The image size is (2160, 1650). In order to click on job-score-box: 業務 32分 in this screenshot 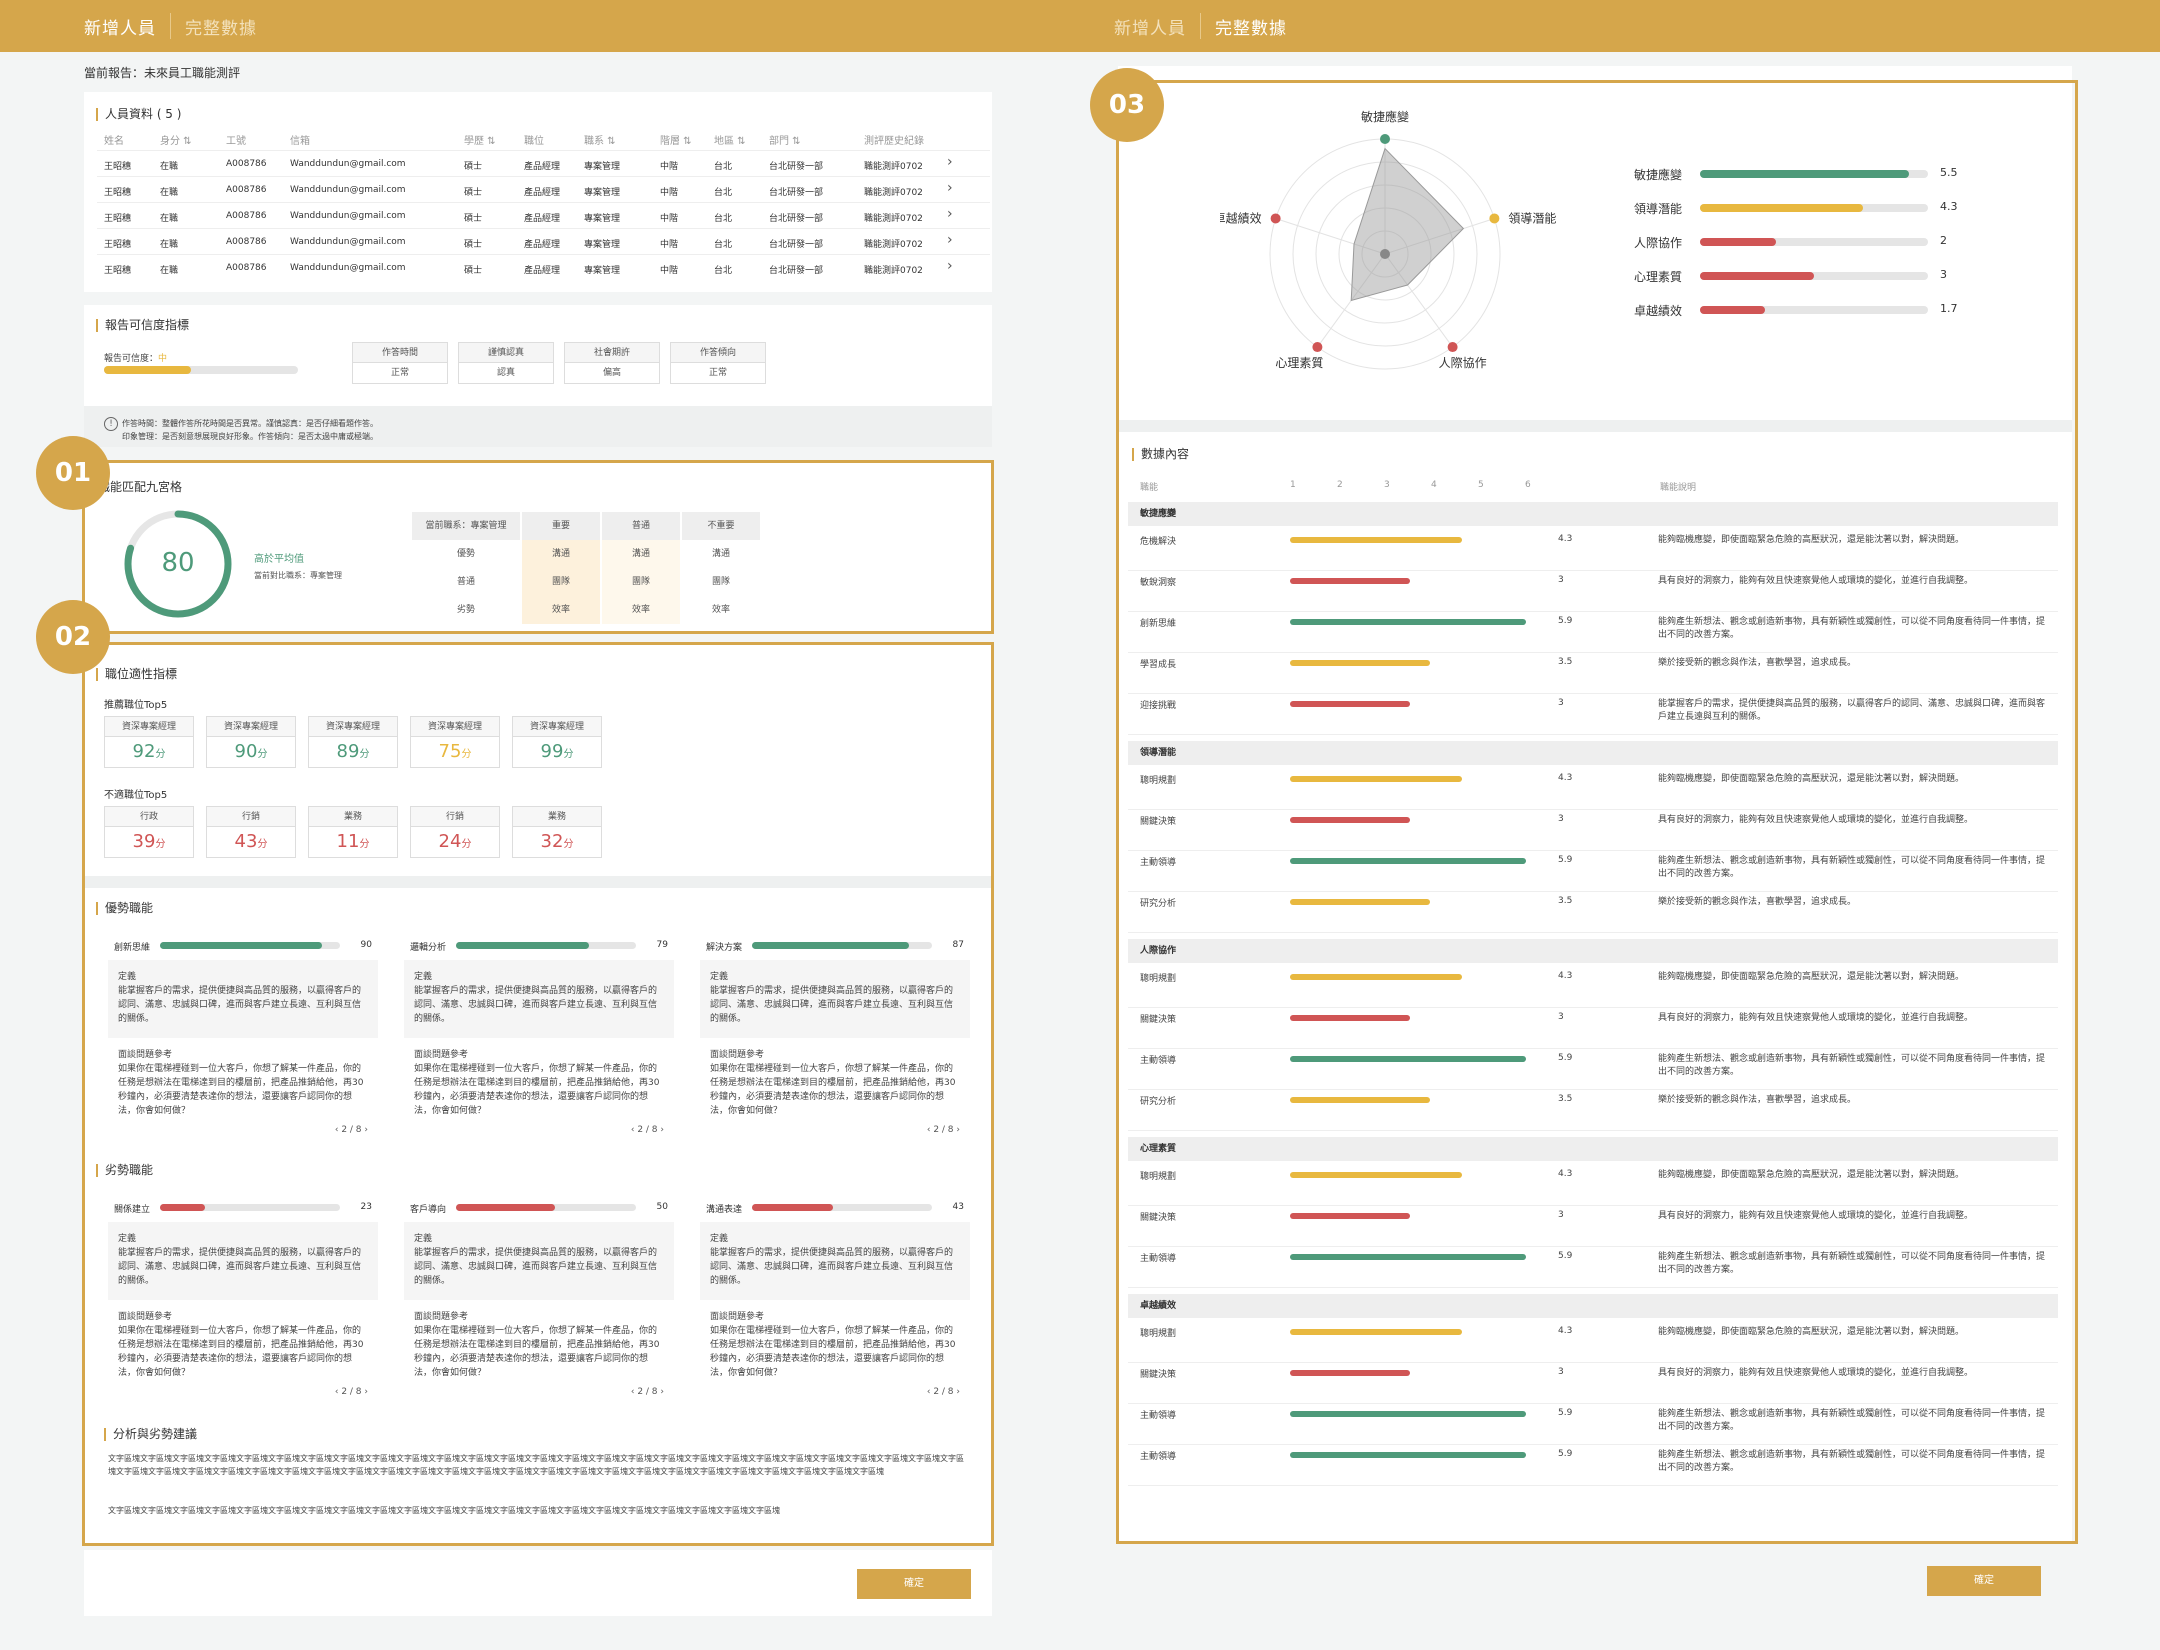, I will do `click(557, 832)`.